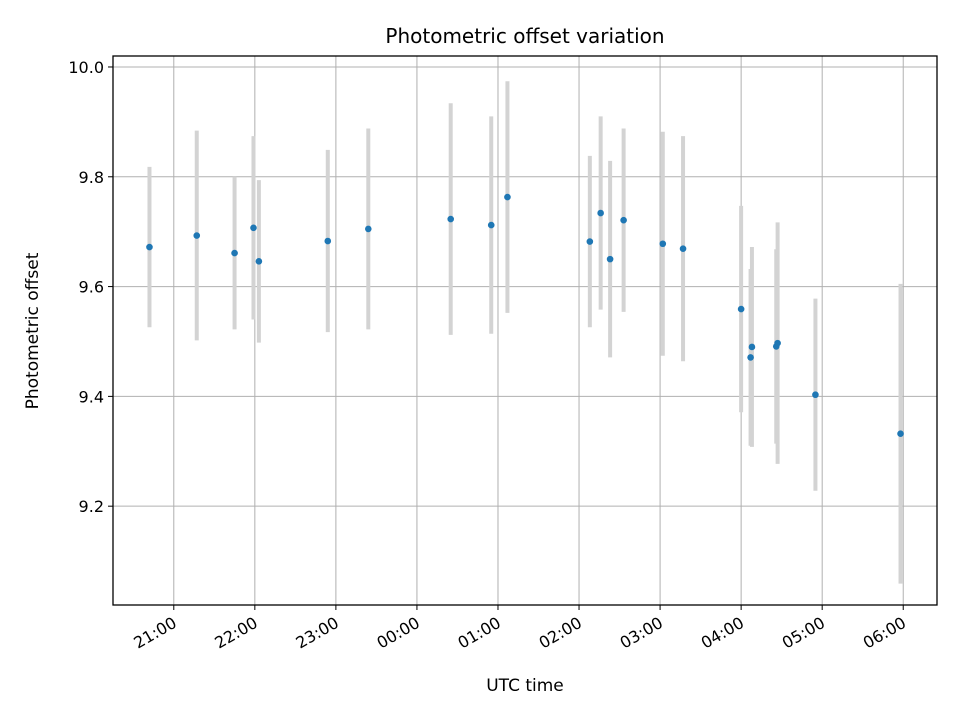 The height and width of the screenshot is (720, 960). I want to click on x-axis-title: UTC time, so click(525, 686).